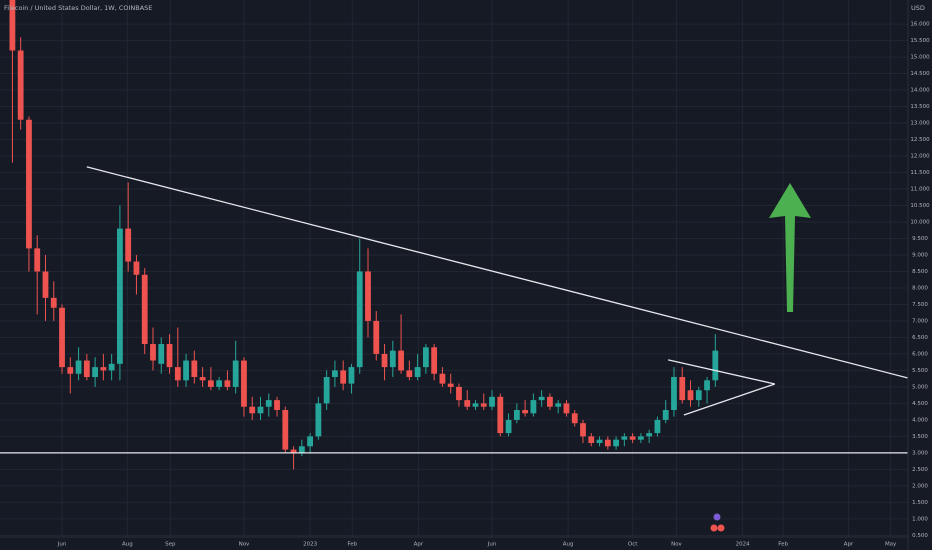 The height and width of the screenshot is (550, 932). I want to click on y-tick-label: 1.000, so click(920, 519).